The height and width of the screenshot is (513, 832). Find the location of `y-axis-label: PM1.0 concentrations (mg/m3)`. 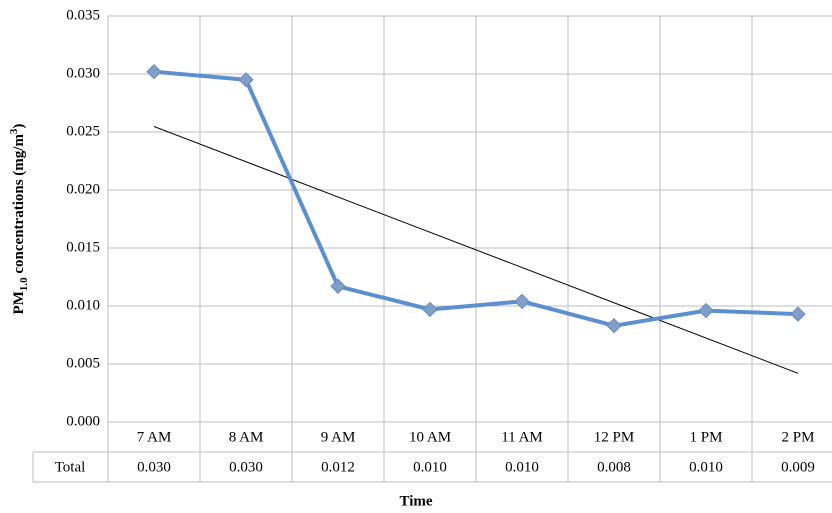

y-axis-label: PM1.0 concentrations (mg/m3) is located at coordinates (19, 219).